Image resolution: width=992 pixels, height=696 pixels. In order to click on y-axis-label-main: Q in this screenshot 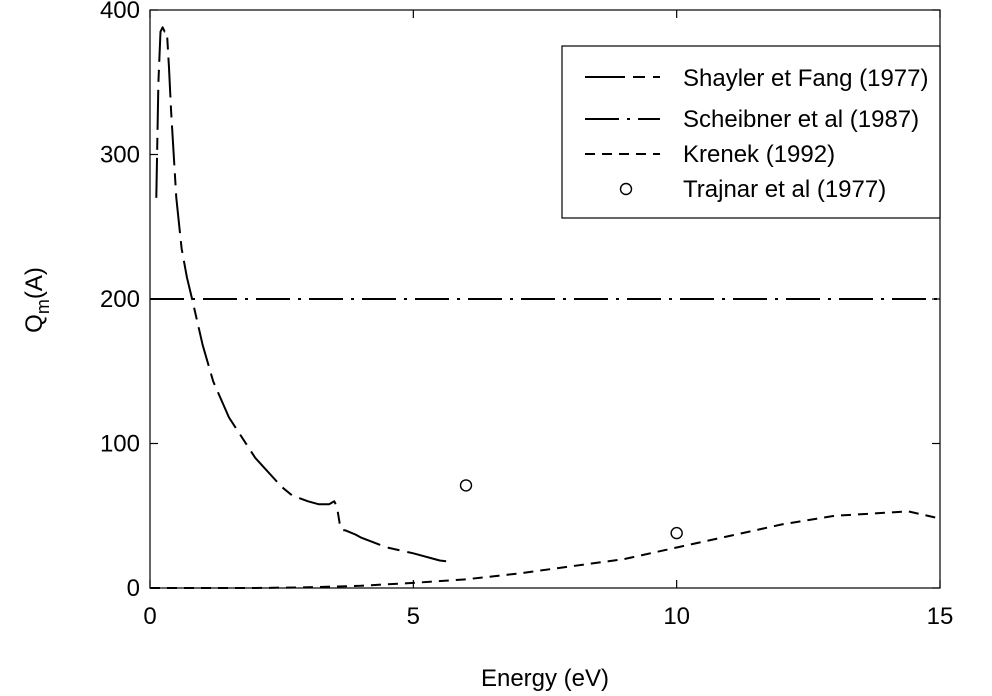, I will do `click(34, 323)`.